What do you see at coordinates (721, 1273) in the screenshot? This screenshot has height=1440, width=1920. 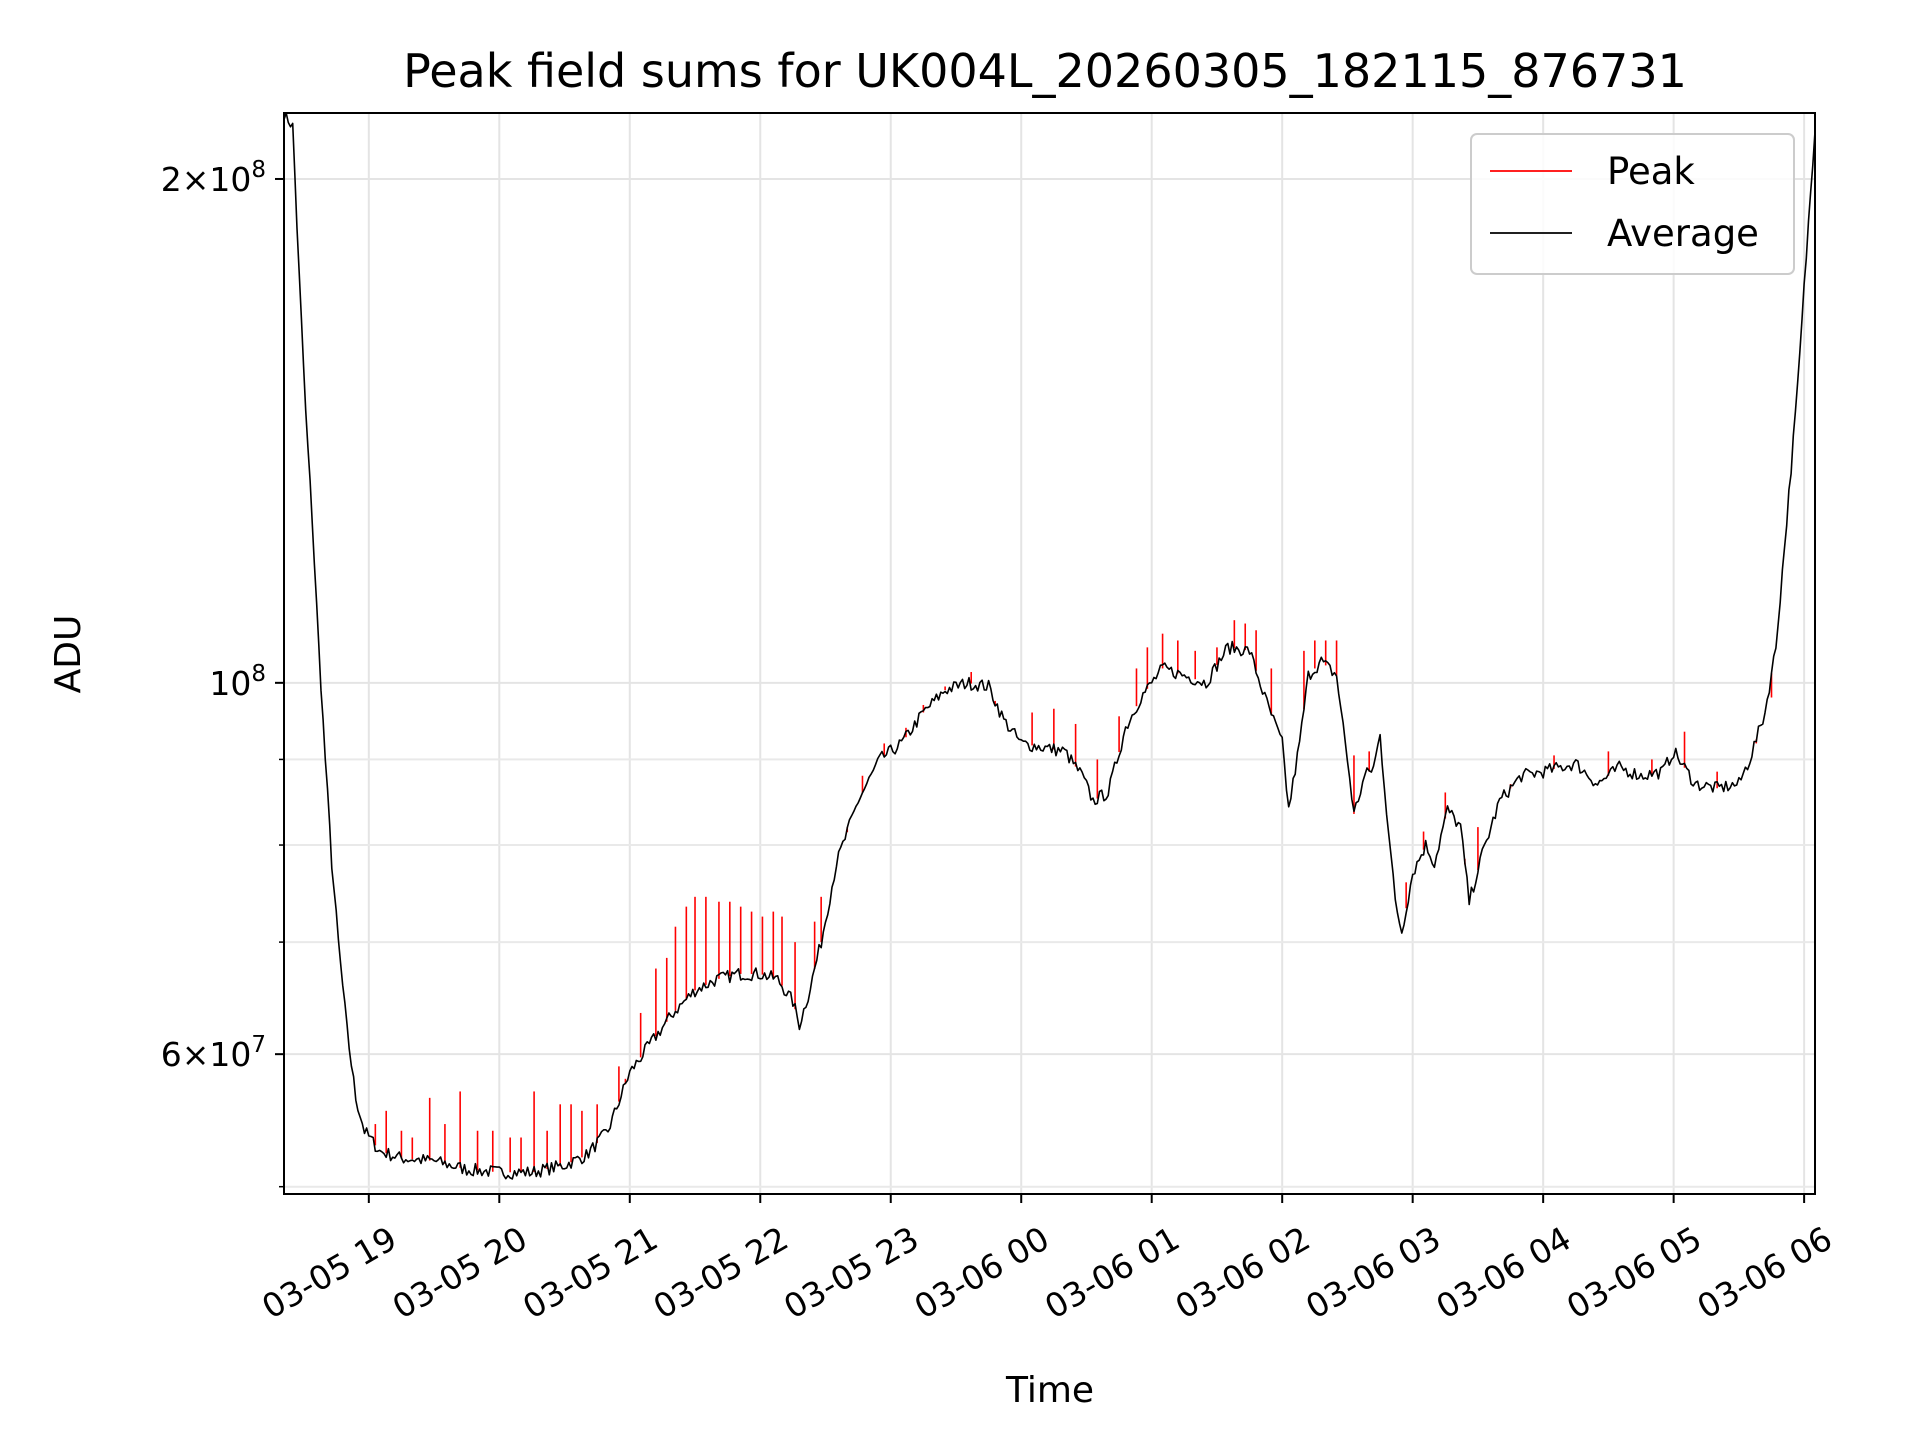 I see `x-tick-label: 03-05 22` at bounding box center [721, 1273].